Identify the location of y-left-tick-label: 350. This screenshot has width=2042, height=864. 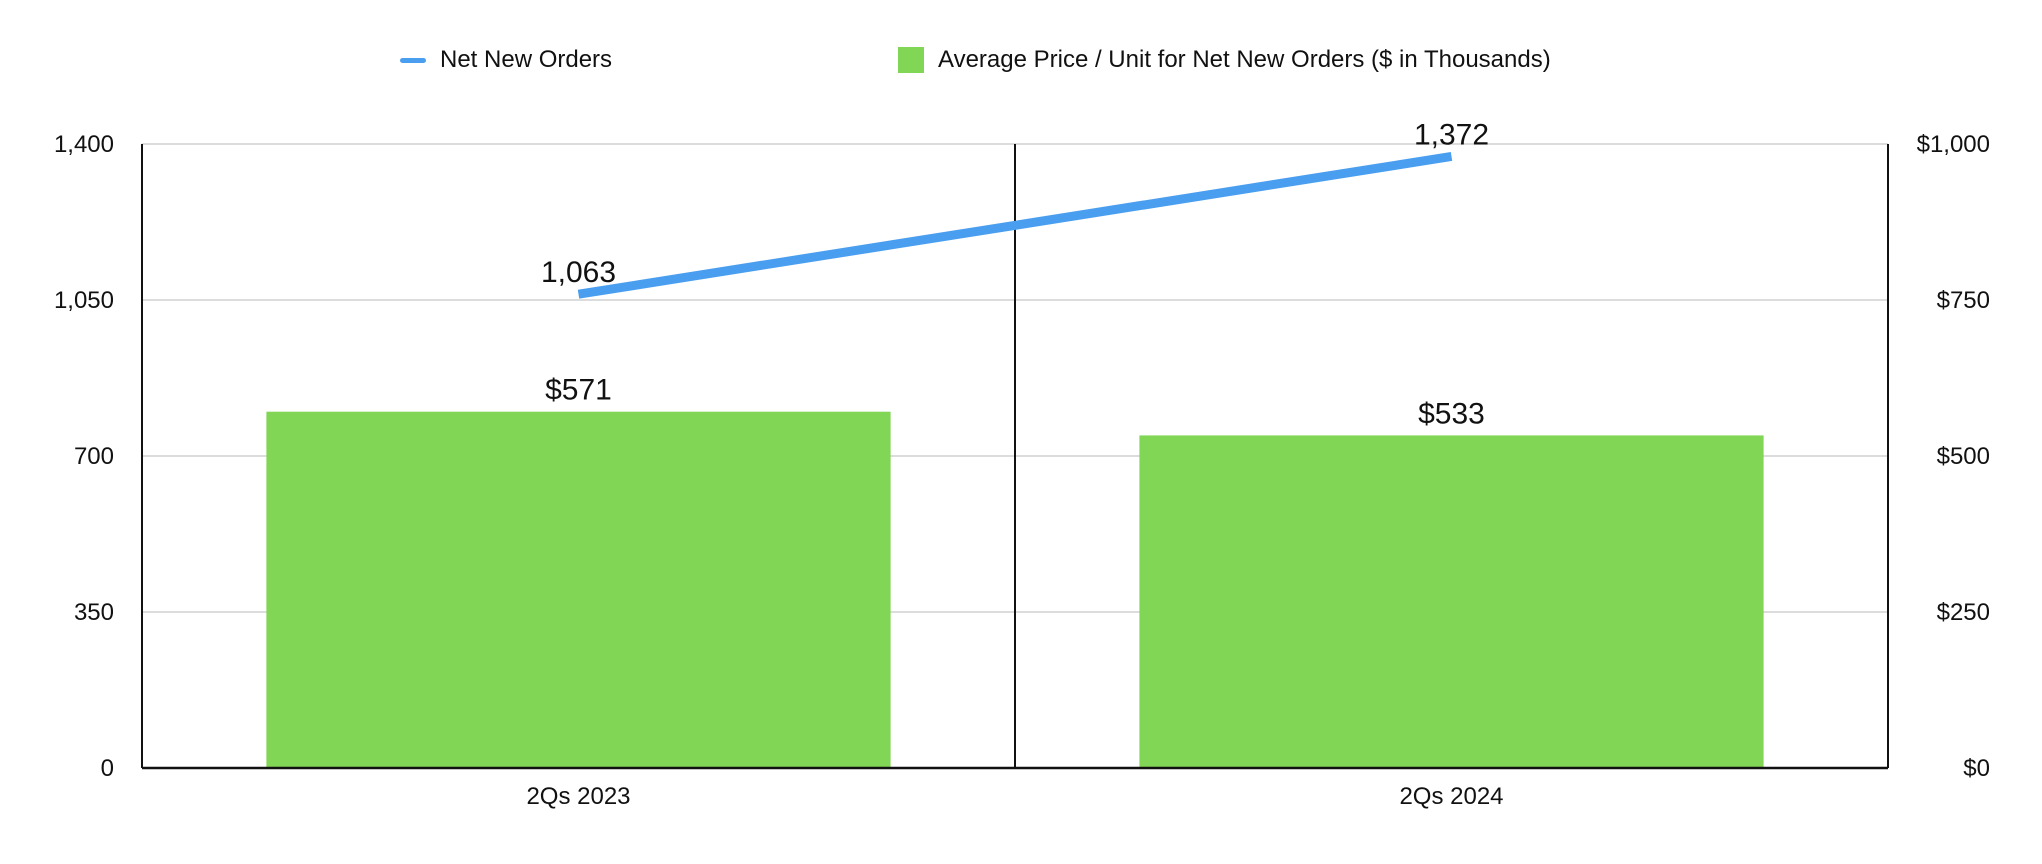
(94, 612).